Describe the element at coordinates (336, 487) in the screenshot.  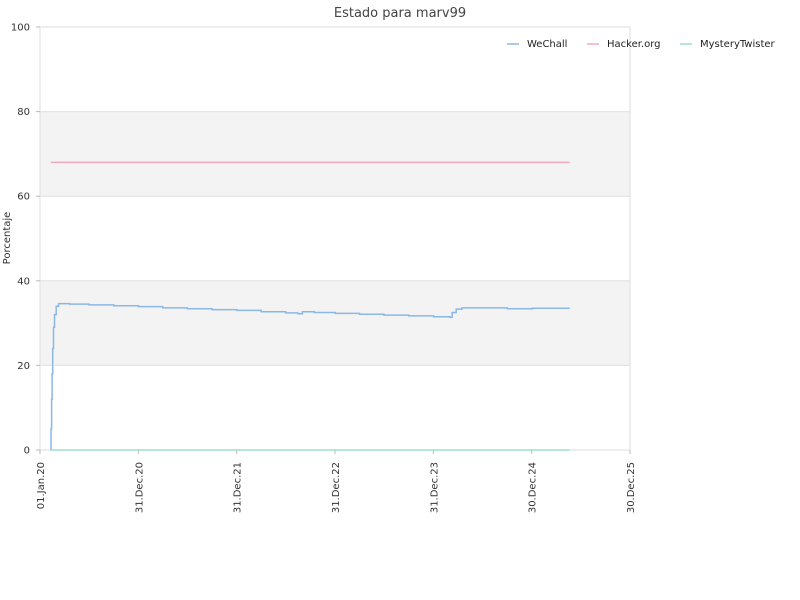
I see `x-tick-label: 31.Dec.22` at that location.